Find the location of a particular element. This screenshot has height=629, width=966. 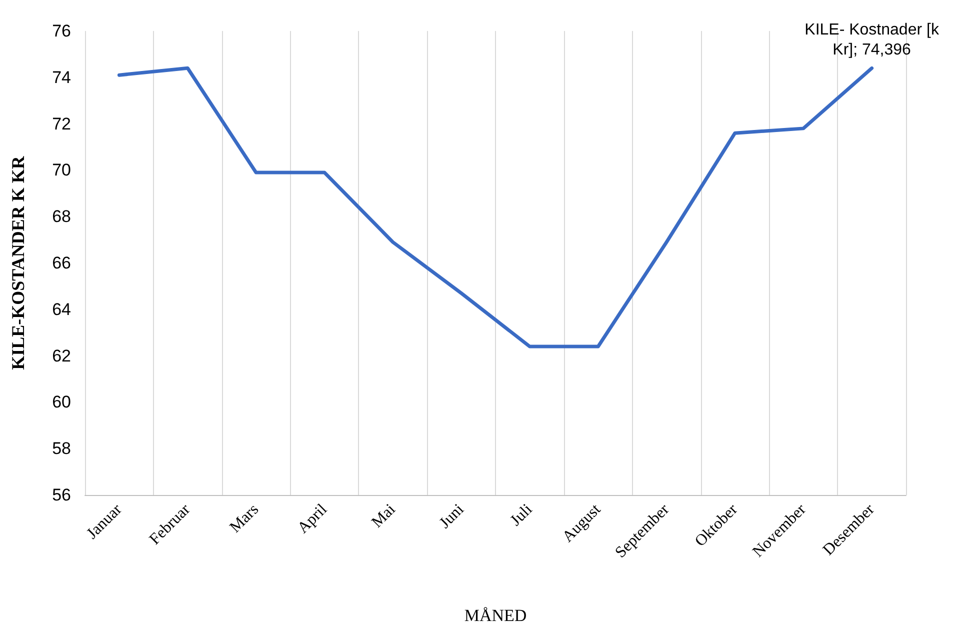

y-tick-label: 64 is located at coordinates (61, 309).